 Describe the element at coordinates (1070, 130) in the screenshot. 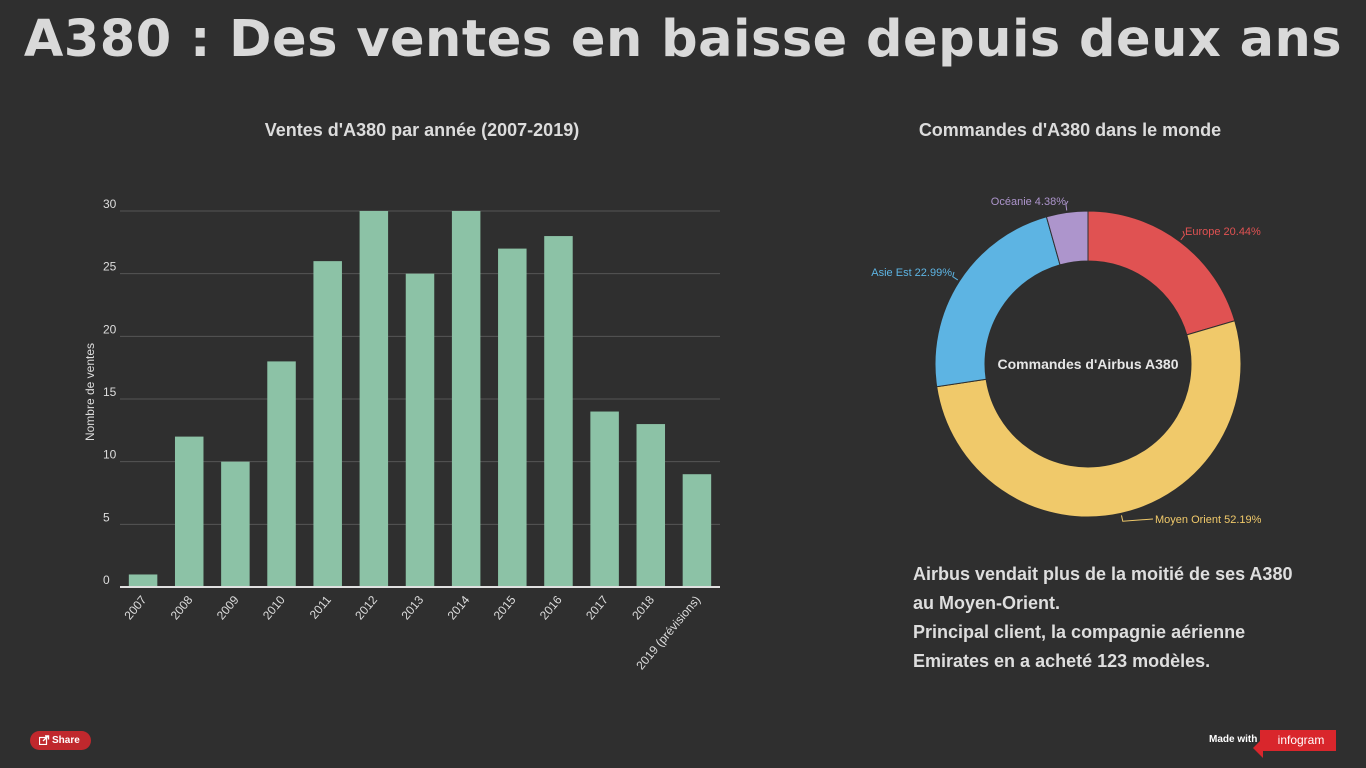

I see `donut-chart-title: Commandes d'A380 dans le monde` at that location.